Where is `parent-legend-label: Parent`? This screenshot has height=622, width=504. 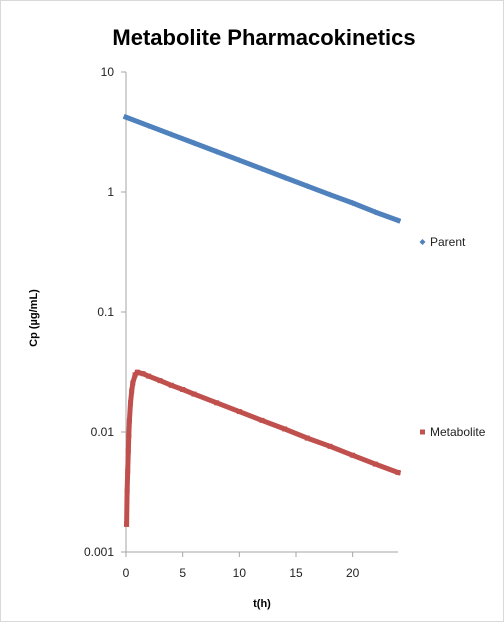 parent-legend-label: Parent is located at coordinates (448, 242).